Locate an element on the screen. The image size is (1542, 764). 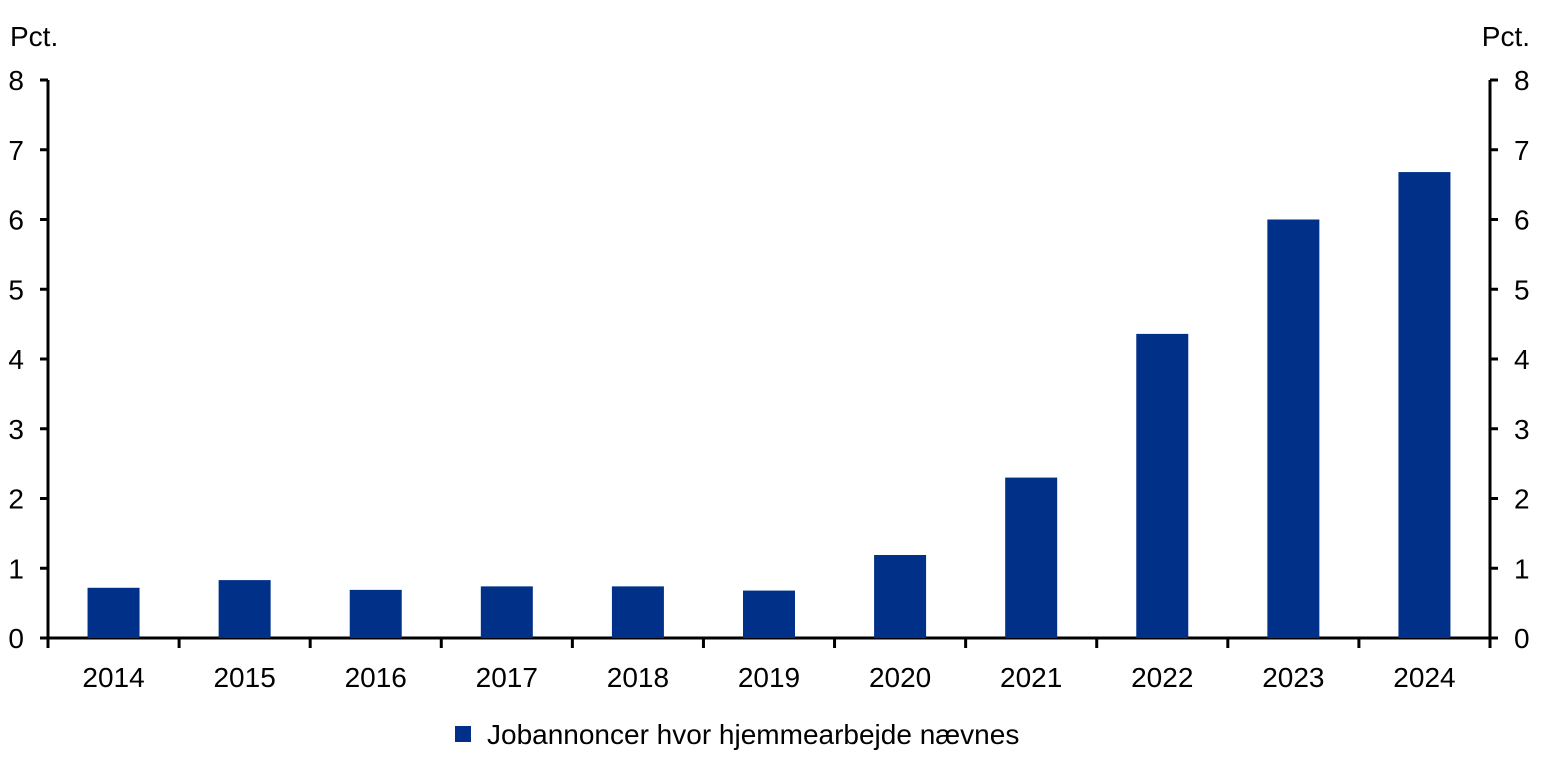
bar-2024 is located at coordinates (1424, 405).